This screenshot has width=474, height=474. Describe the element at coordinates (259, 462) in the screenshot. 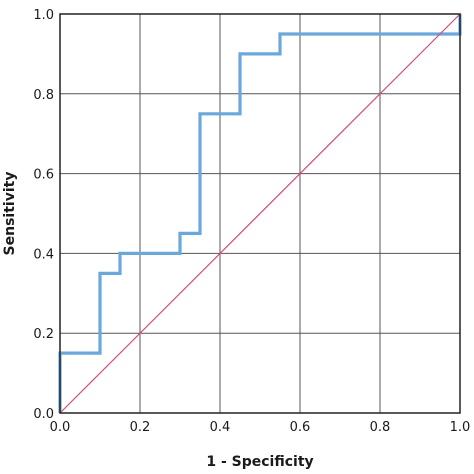

I see `x-axis-label: 1 - Specificity` at that location.